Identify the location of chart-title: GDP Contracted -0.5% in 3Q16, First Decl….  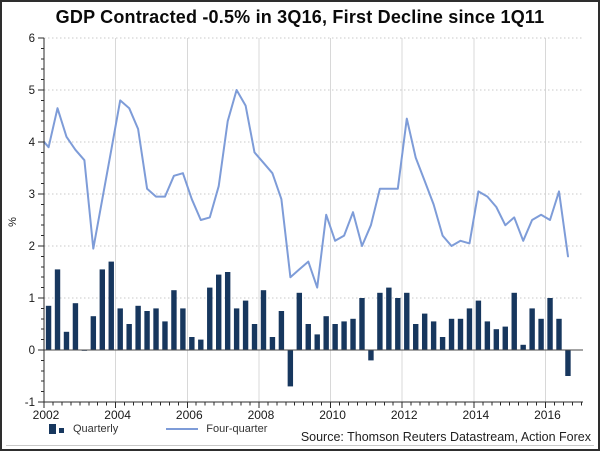
(300, 17).